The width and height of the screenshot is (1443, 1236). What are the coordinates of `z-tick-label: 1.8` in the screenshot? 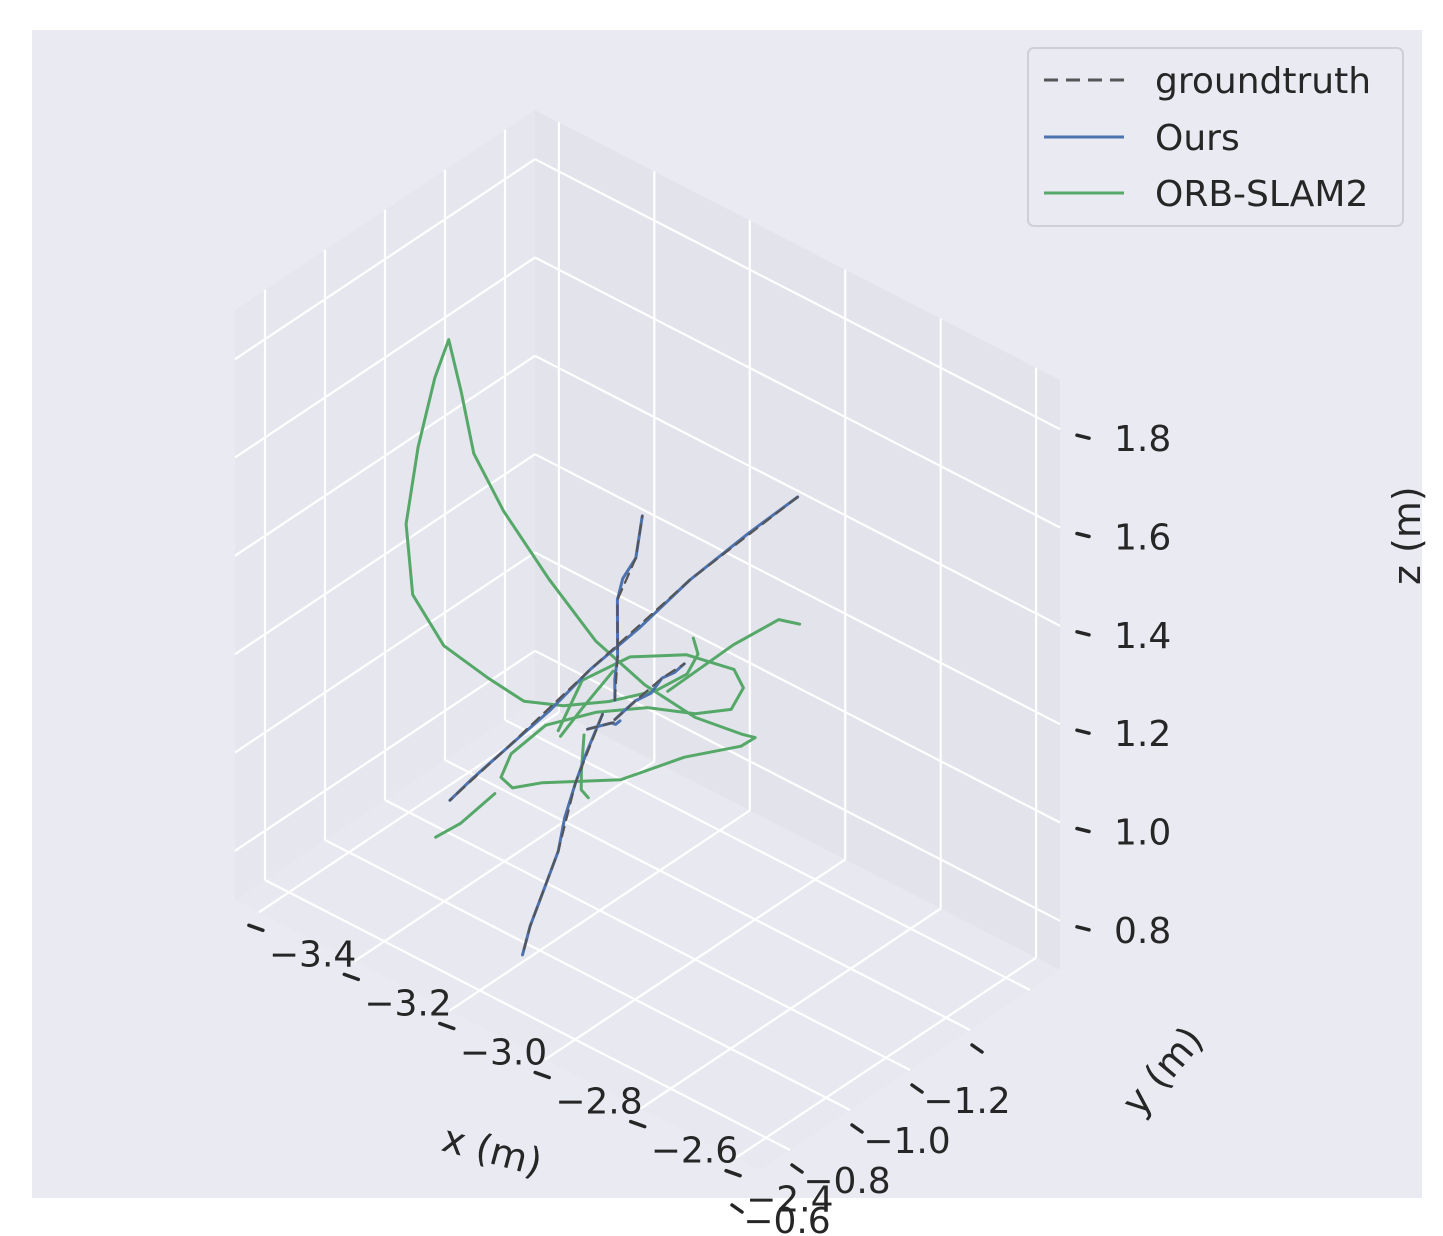 It's located at (1142, 439).